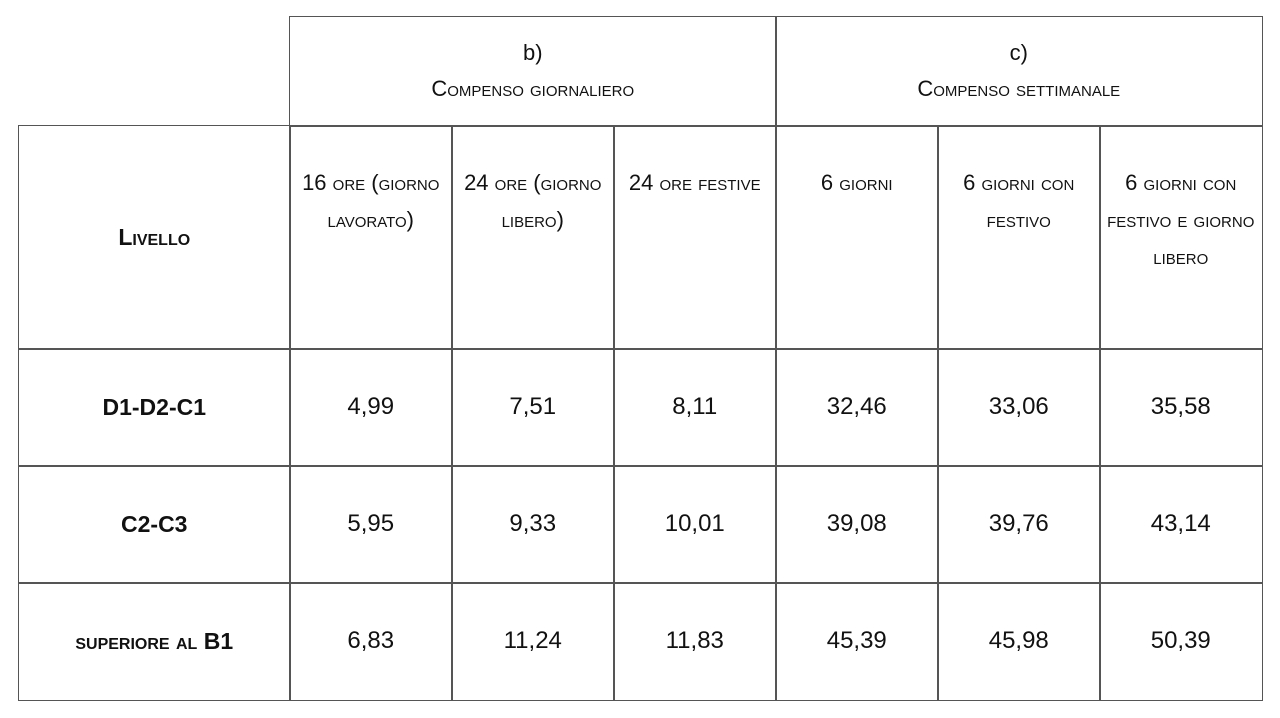  What do you see at coordinates (1181, 641) in the screenshot?
I see `table-cell: 50,39` at bounding box center [1181, 641].